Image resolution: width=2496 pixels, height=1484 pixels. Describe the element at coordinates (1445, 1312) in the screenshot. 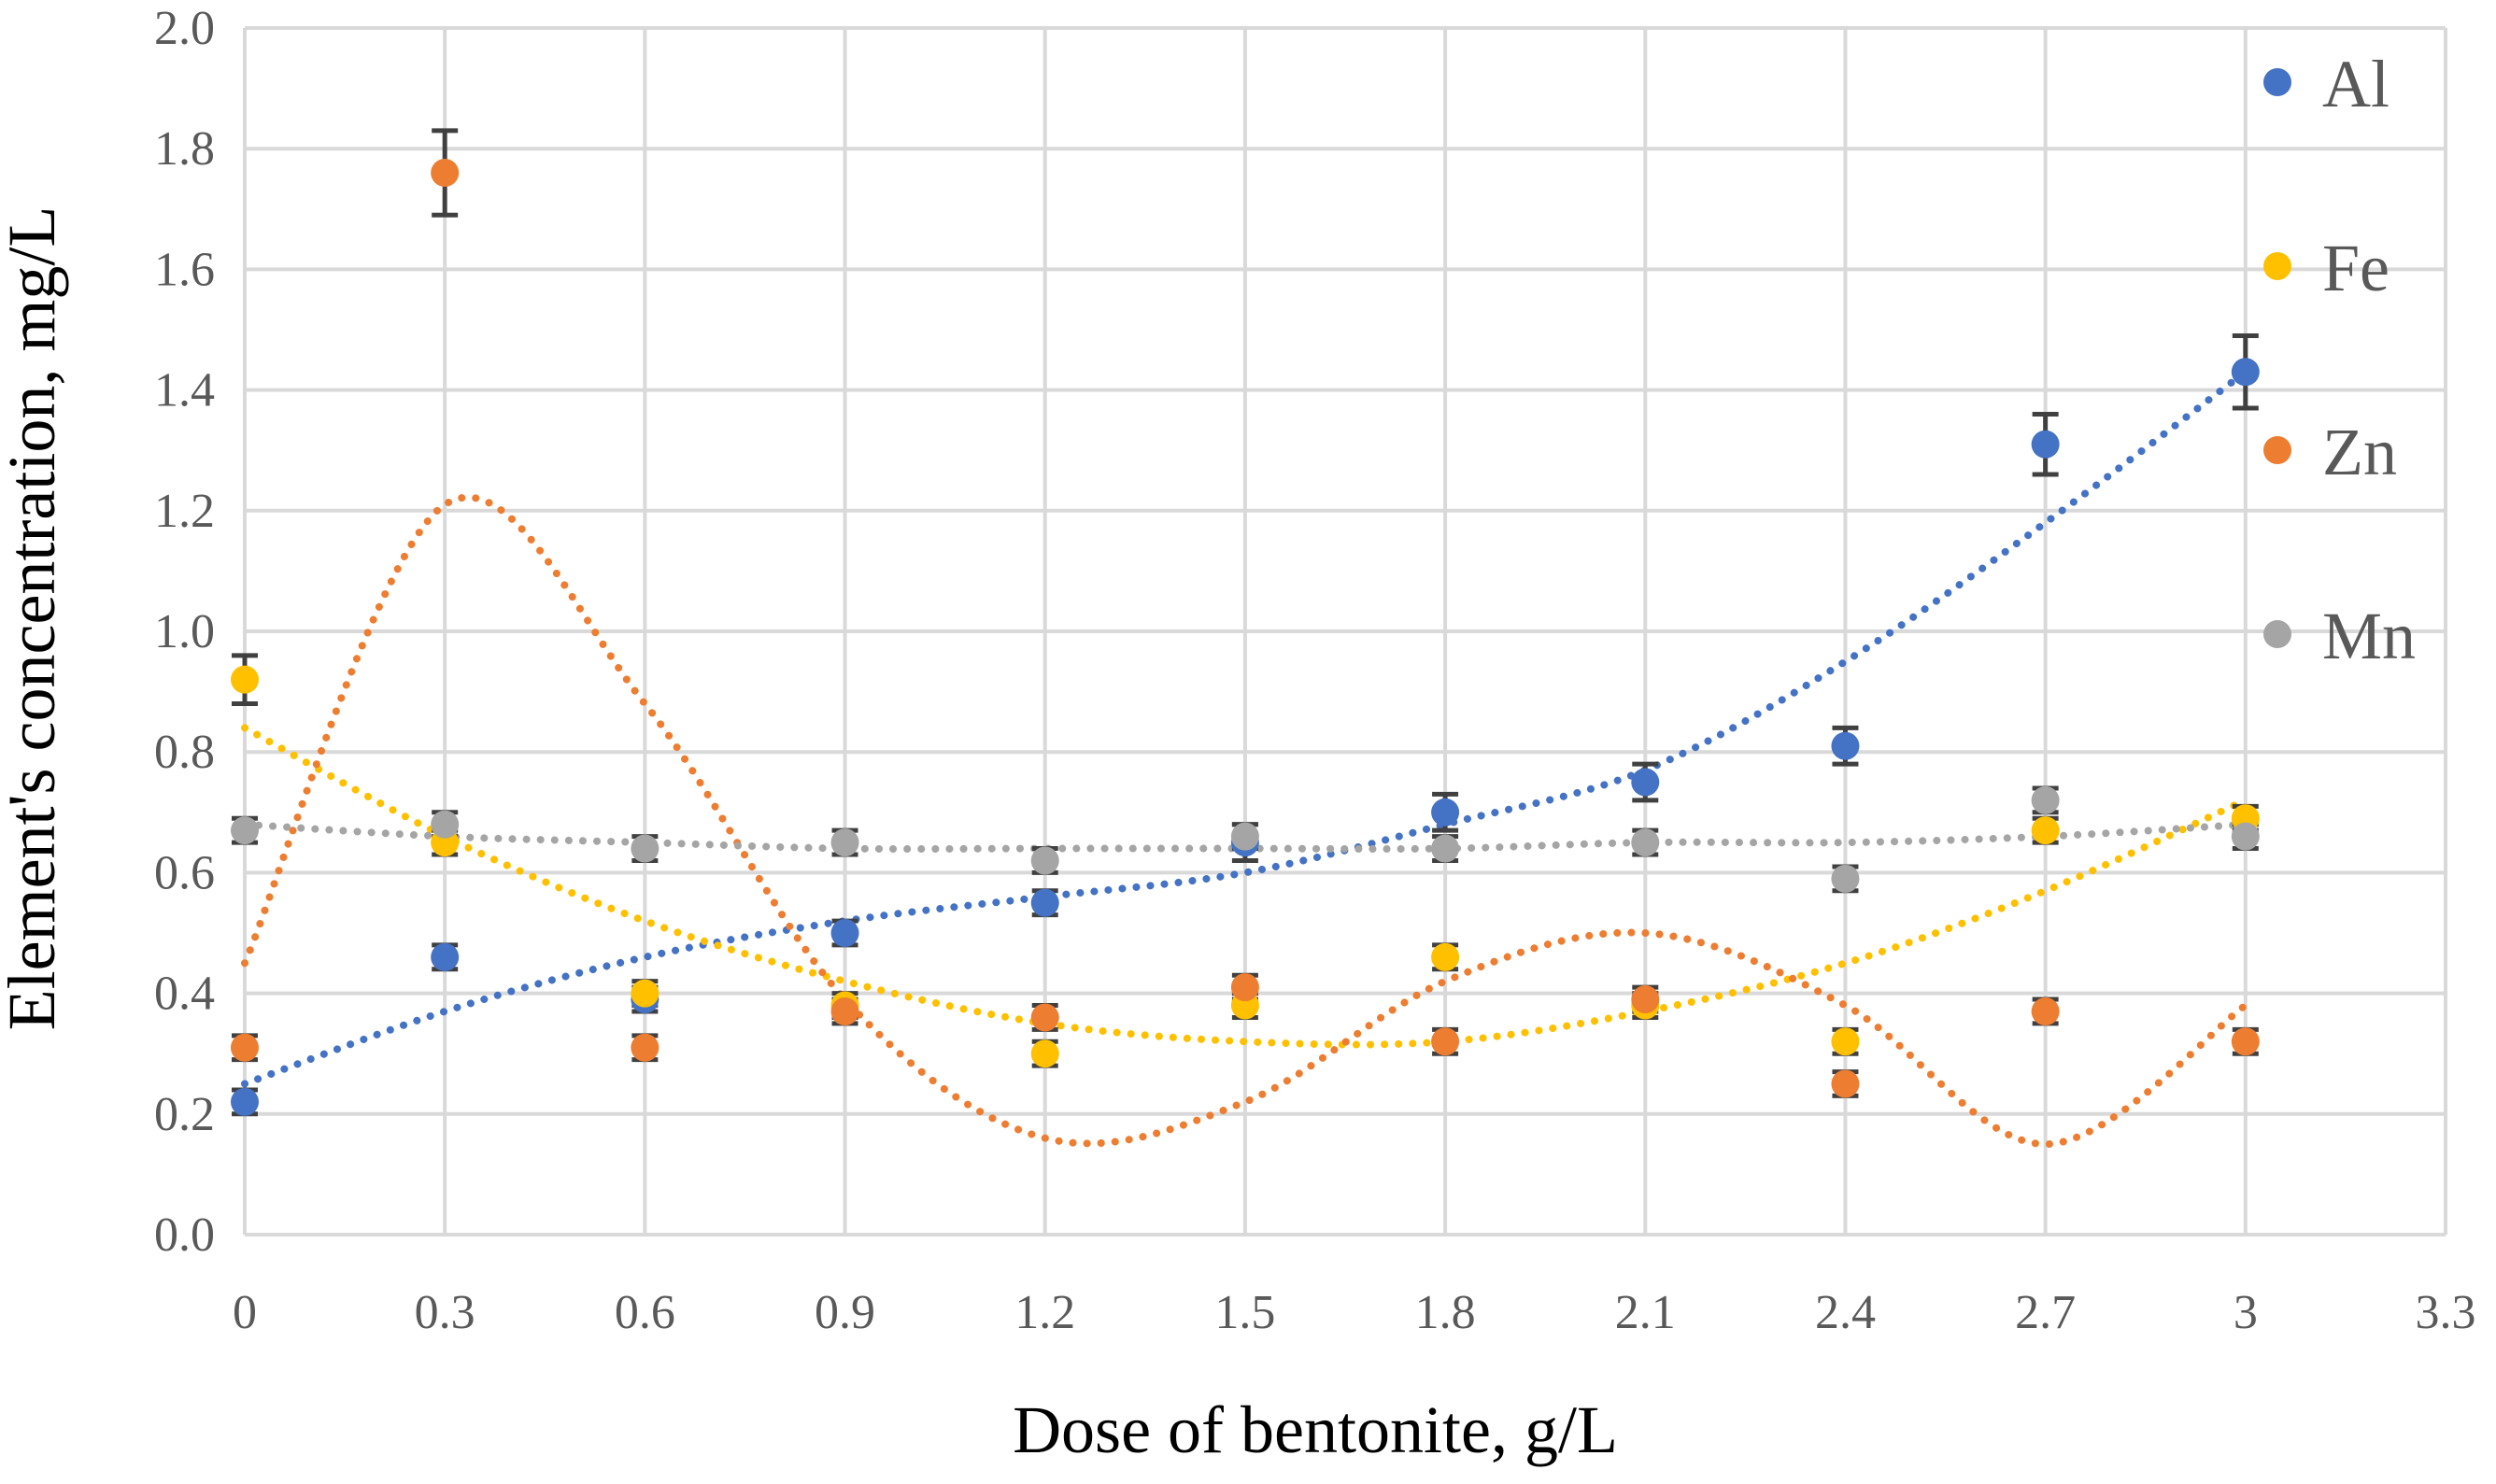

I see `x-tick-label: 1.8` at that location.